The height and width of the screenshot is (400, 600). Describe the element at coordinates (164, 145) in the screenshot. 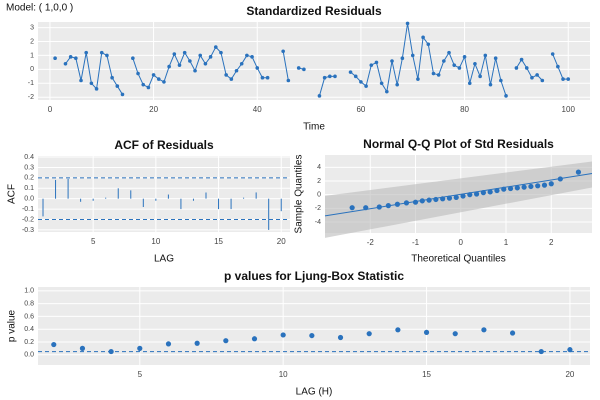

I see `chart-title: ACF of Residuals` at that location.